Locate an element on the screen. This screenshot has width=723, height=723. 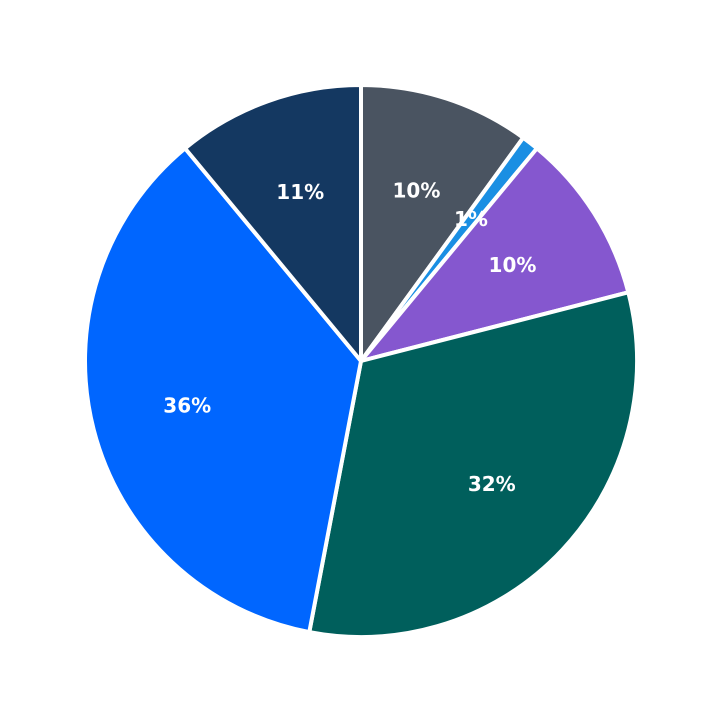
slice-label-0: 10% is located at coordinates (417, 190).